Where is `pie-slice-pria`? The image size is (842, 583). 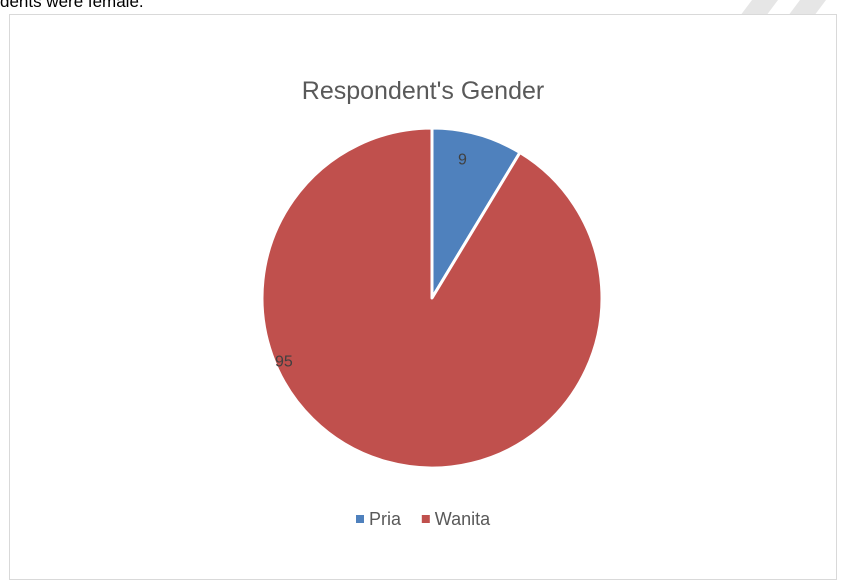
pie-slice-pria is located at coordinates (476, 213).